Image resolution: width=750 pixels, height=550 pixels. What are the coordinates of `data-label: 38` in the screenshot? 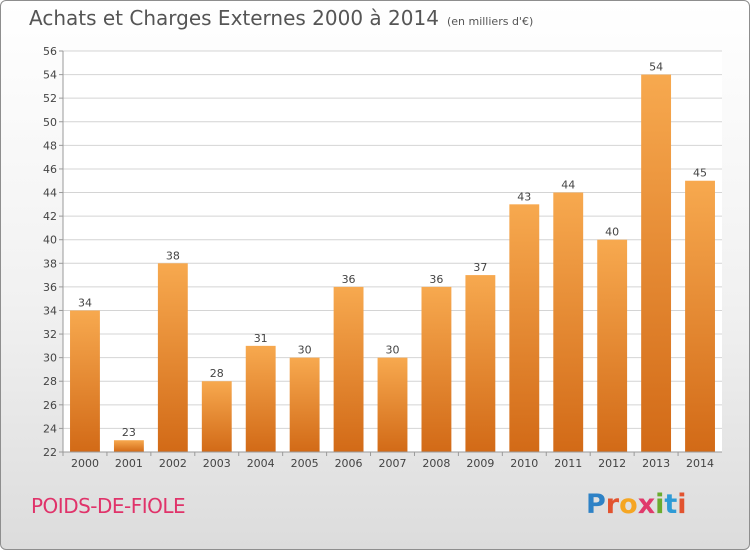 It's located at (173, 255).